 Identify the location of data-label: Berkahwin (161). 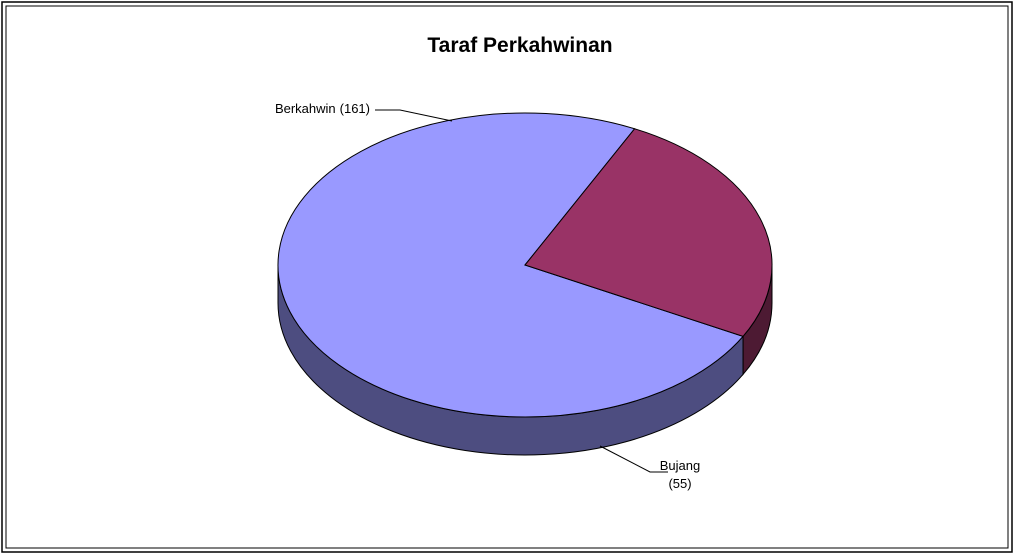
(322, 108).